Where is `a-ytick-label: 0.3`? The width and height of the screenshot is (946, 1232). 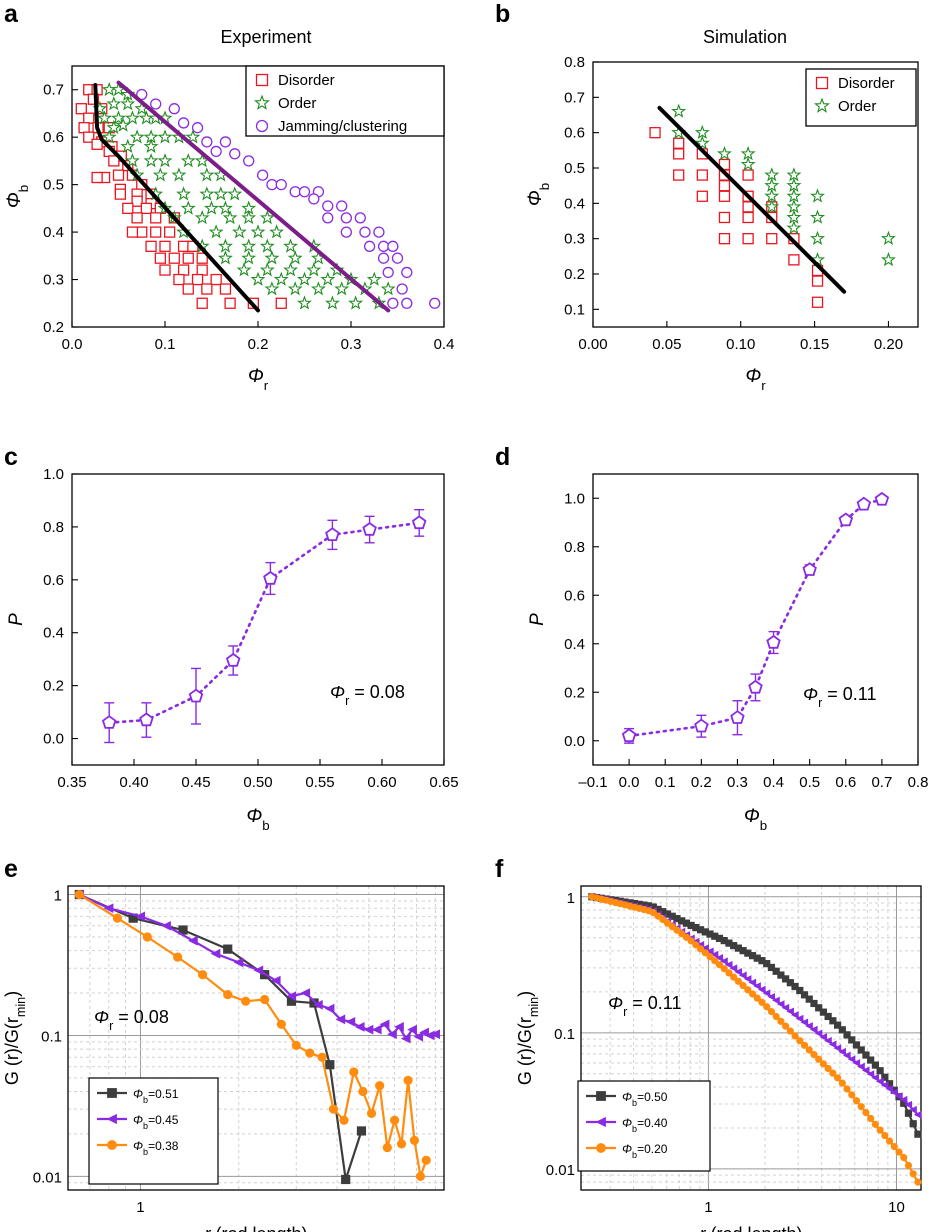
a-ytick-label: 0.3 is located at coordinates (53, 280).